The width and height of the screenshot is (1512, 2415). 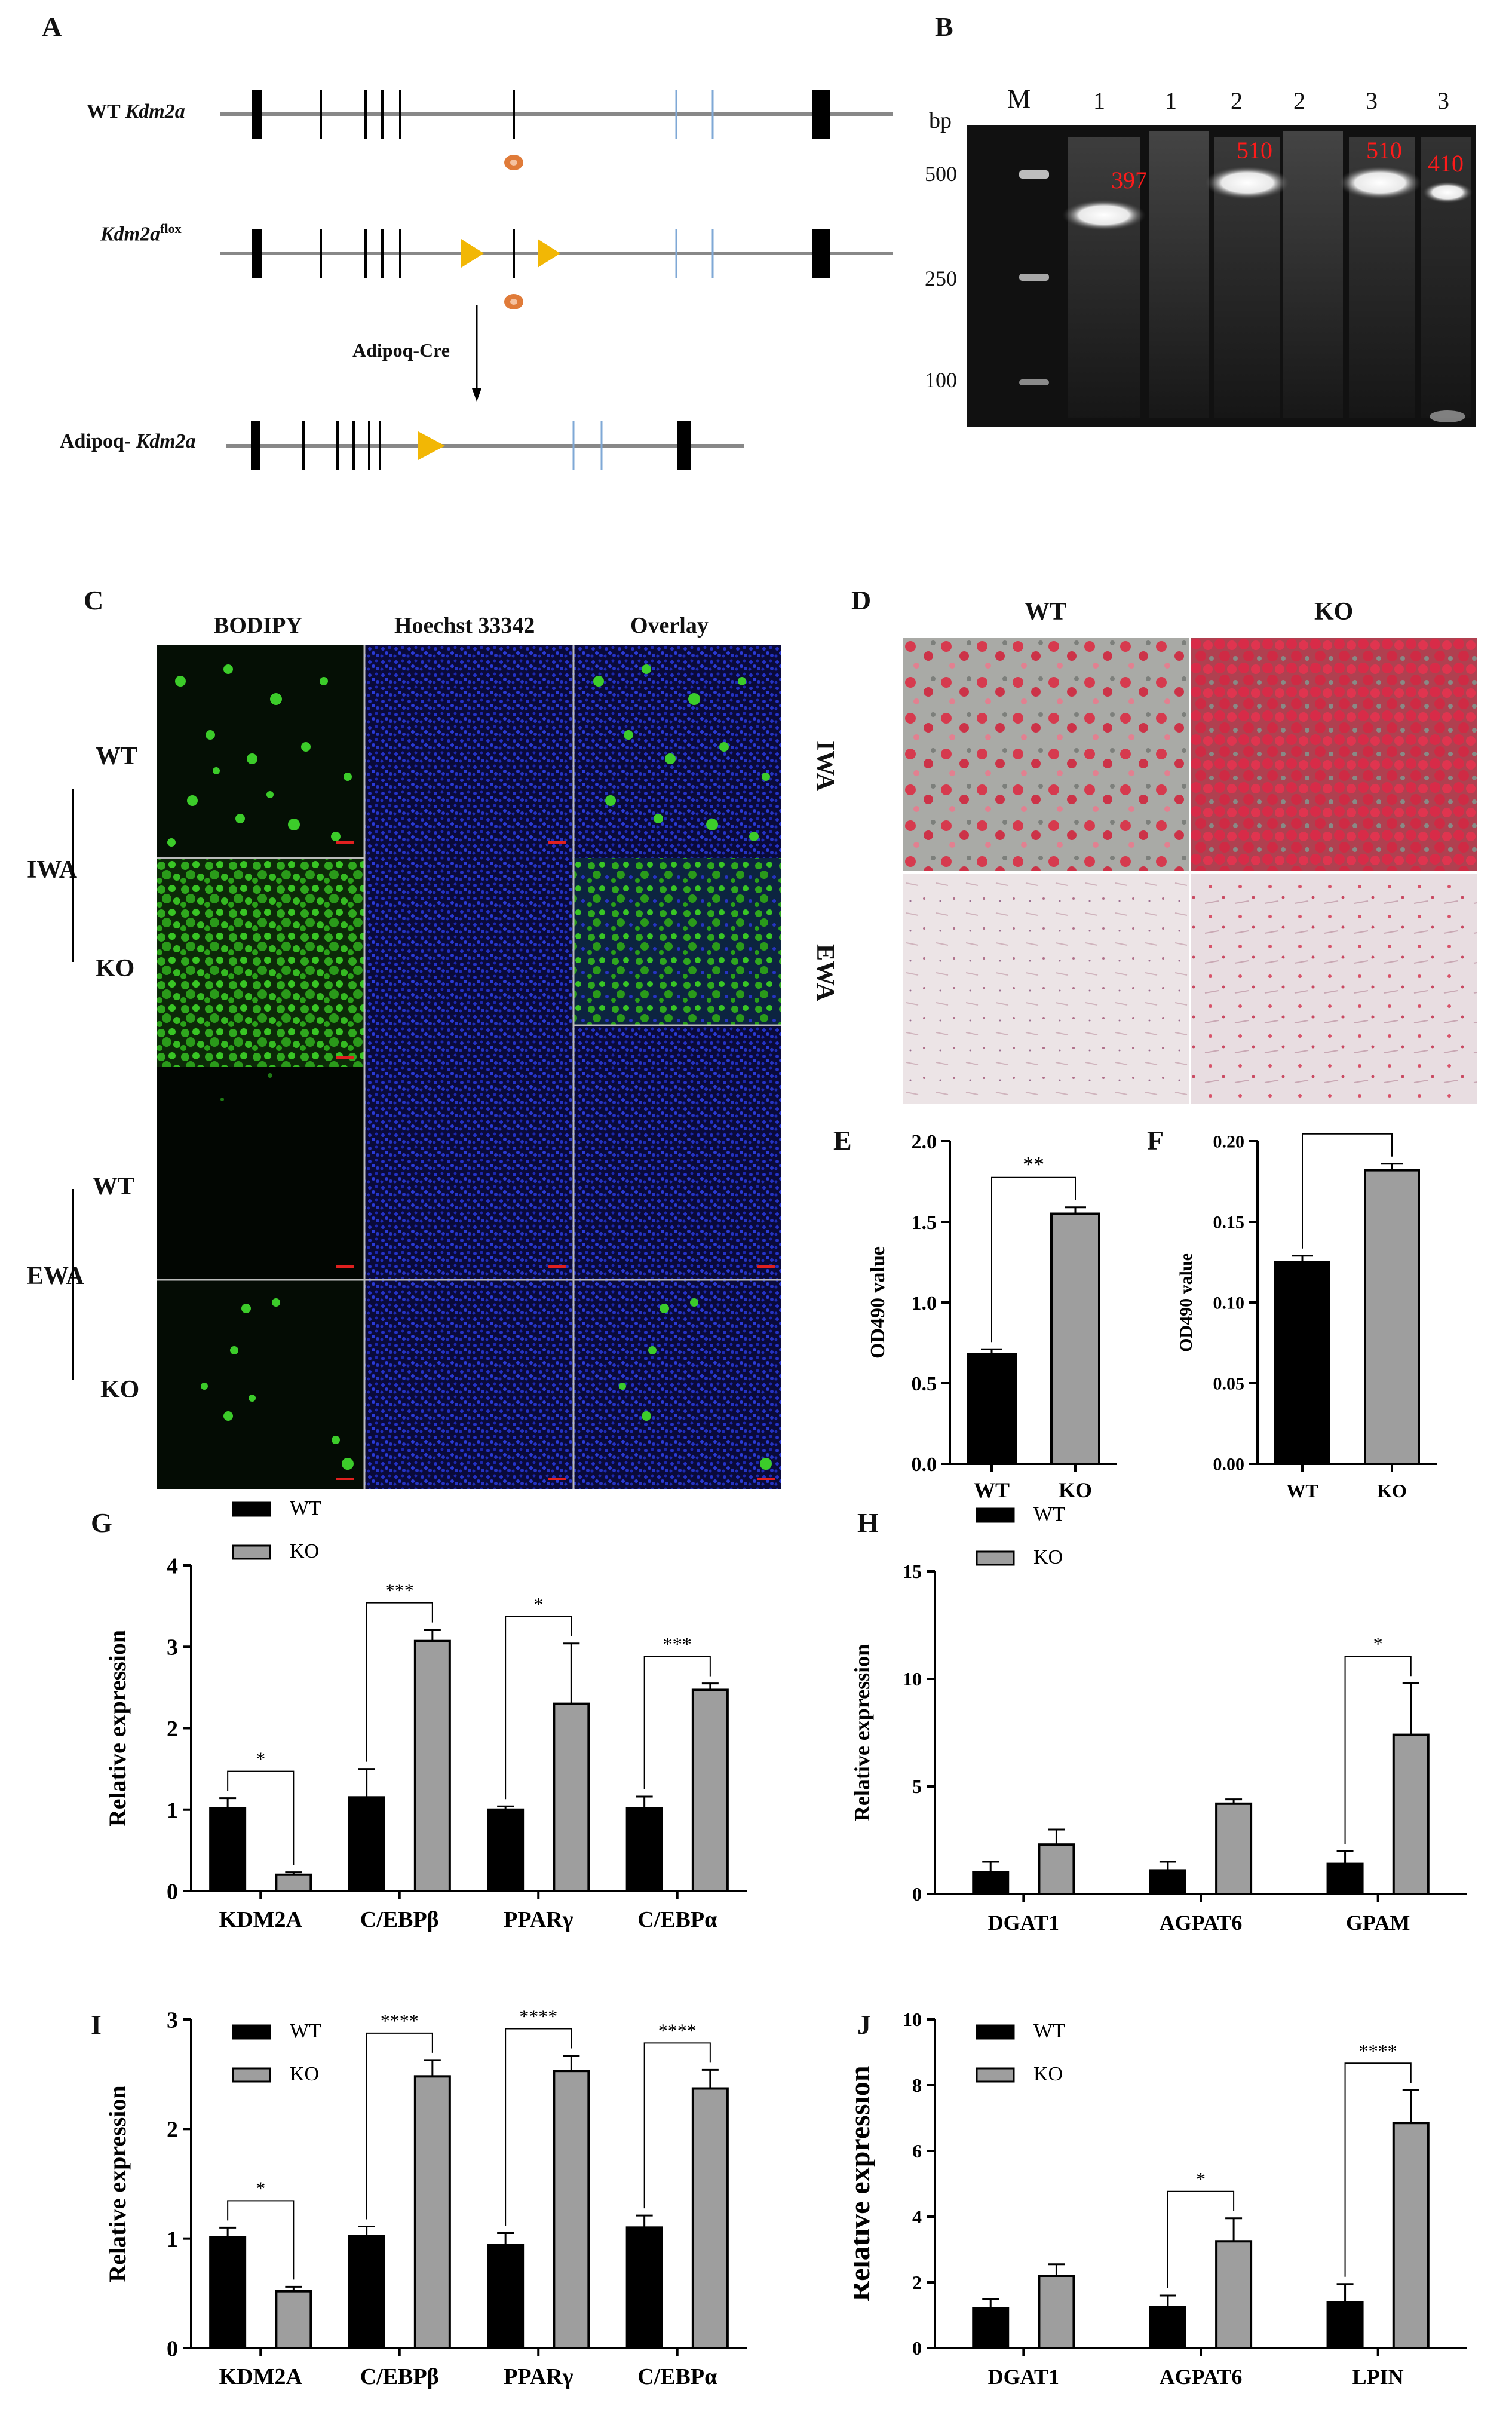 I want to click on y-tick-label: 0.20, so click(x=1229, y=1142).